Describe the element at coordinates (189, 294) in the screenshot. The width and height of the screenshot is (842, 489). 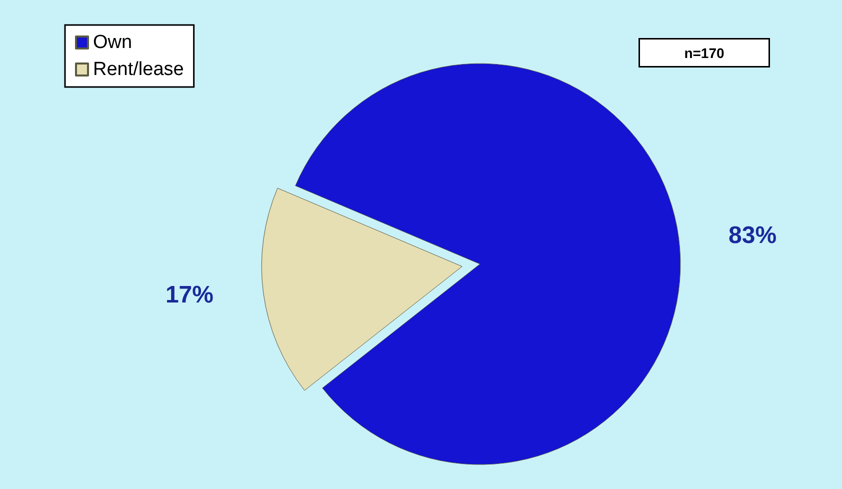
I see `data-label: 17%` at that location.